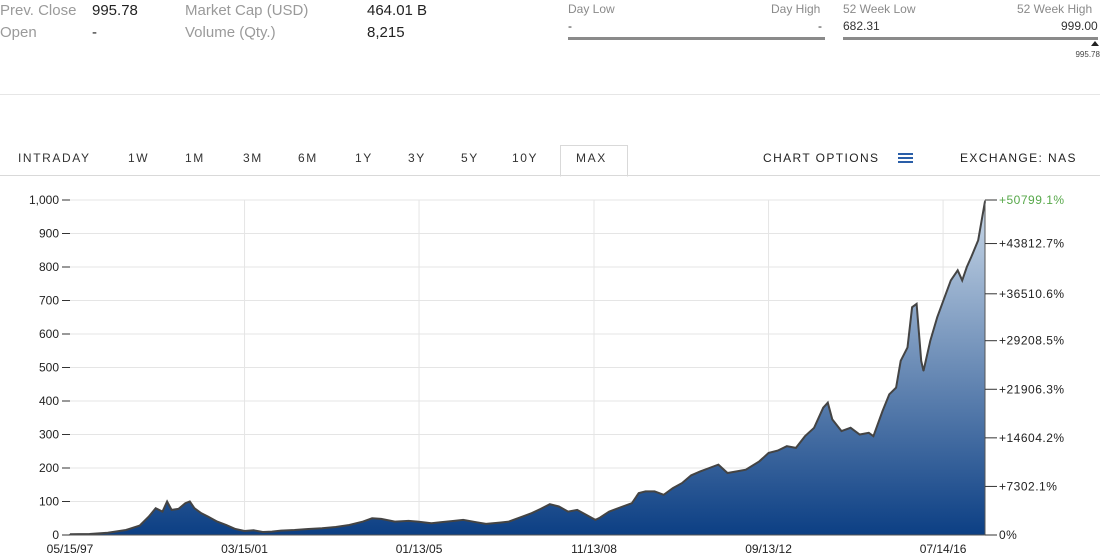 This screenshot has width=1120, height=560. What do you see at coordinates (1079, 26) in the screenshot?
I see `week52-high-value: 999.00` at bounding box center [1079, 26].